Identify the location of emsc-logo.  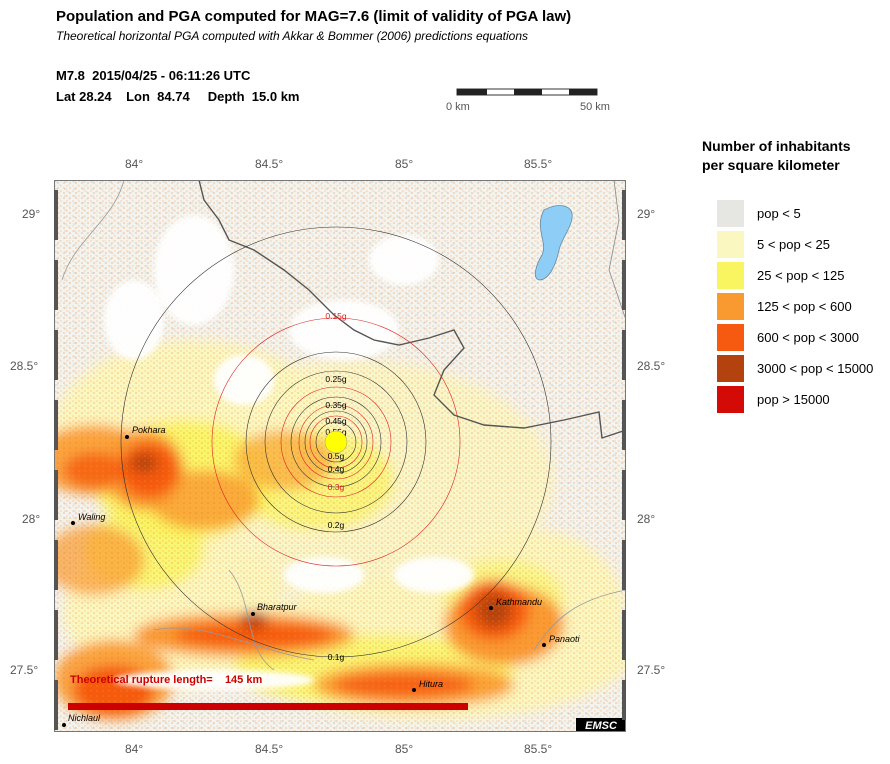
(601, 725).